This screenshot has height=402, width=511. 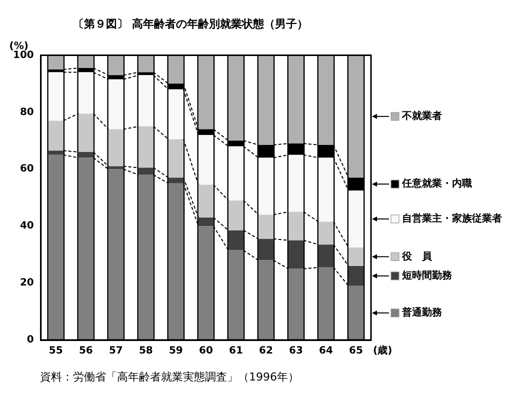 I want to click on x-tick-label: 64, so click(x=326, y=351).